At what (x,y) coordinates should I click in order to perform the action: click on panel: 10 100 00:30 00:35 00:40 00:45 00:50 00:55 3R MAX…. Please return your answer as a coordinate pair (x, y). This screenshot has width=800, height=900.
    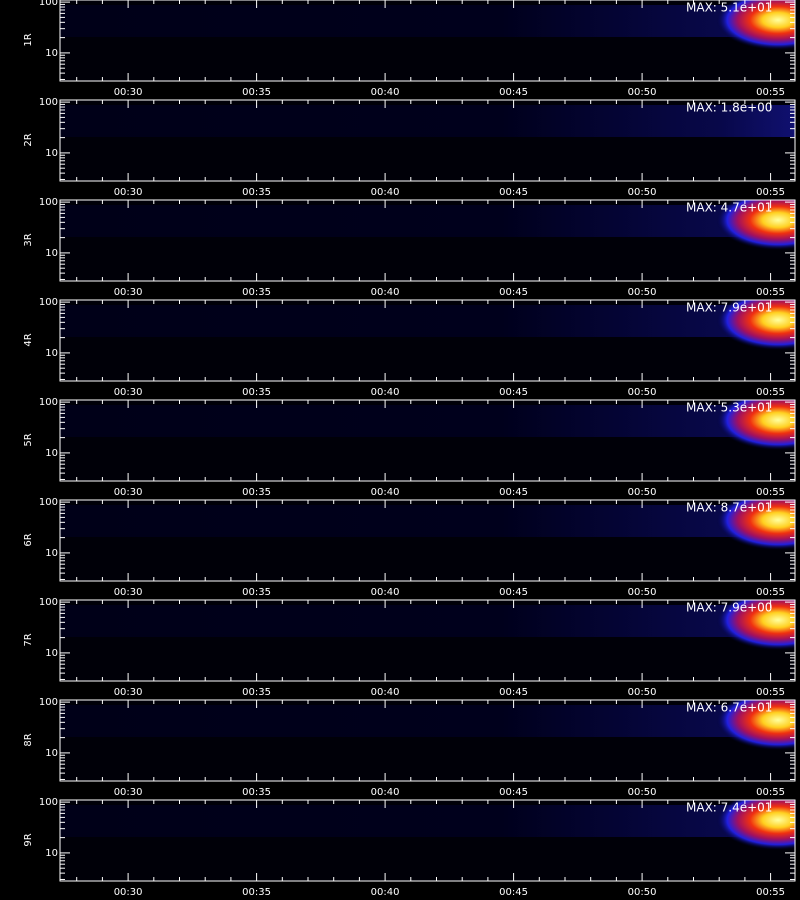
    Looking at the image, I should click on (409, 247).